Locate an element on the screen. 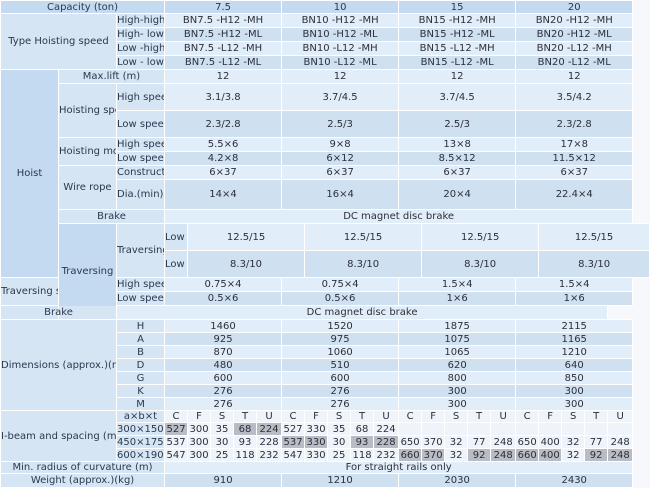  hoisting-motor-high-label: High speed is located at coordinates (140, 144).